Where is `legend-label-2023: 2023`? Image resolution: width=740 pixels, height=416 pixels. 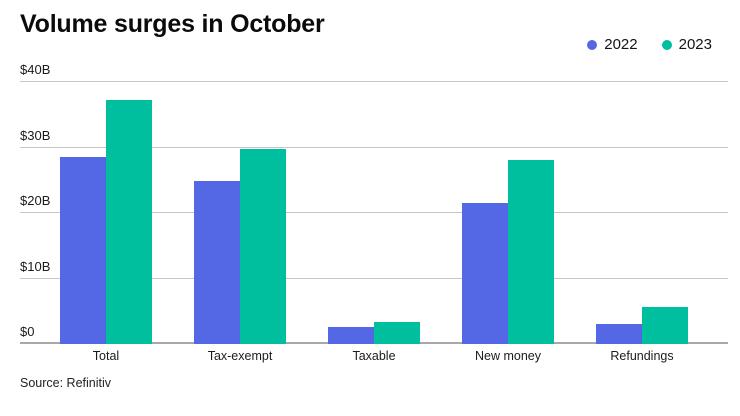 legend-label-2023: 2023 is located at coordinates (695, 44).